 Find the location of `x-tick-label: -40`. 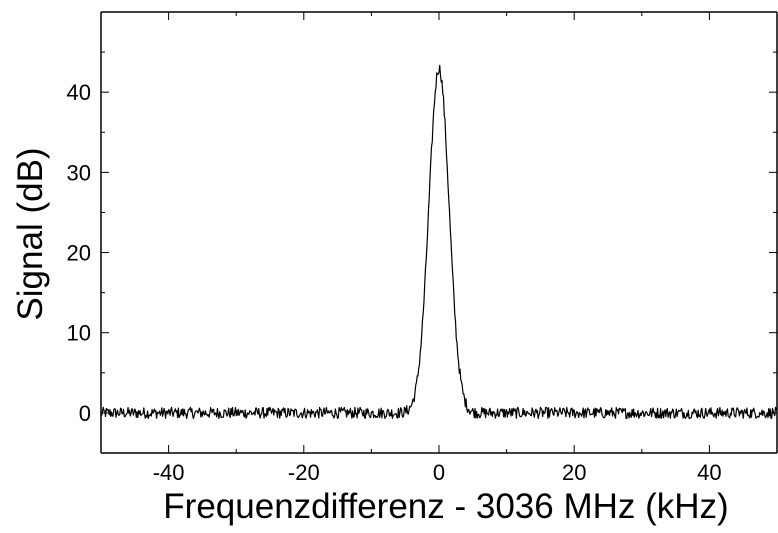

x-tick-label: -40 is located at coordinates (169, 472).